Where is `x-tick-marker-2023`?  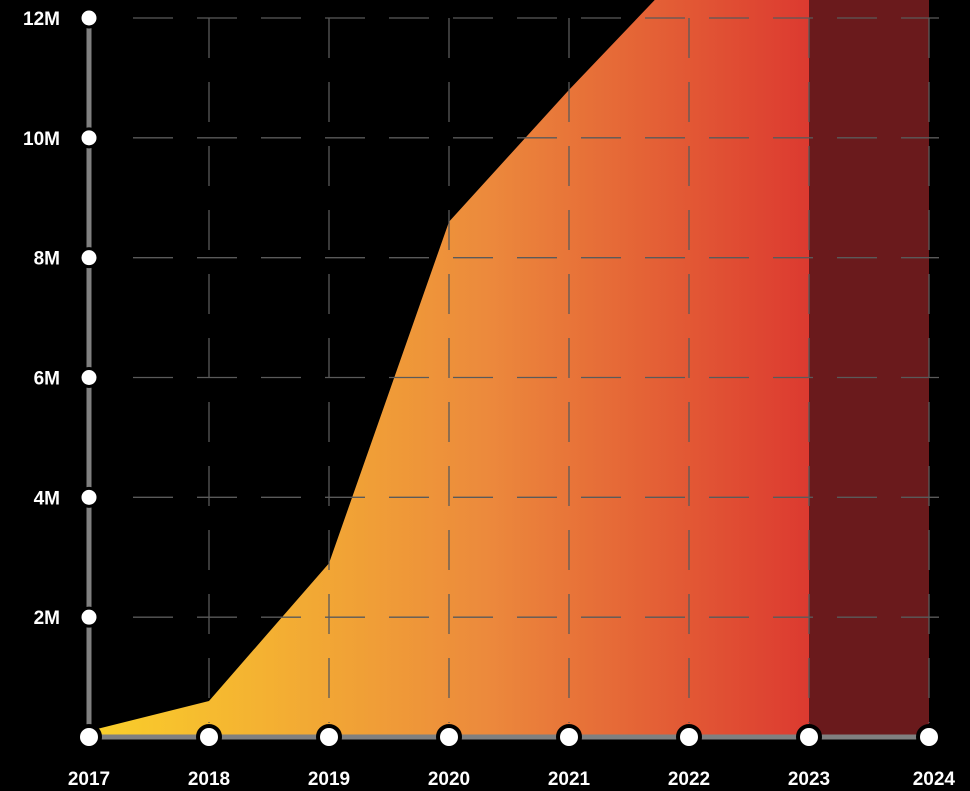
x-tick-marker-2023 is located at coordinates (809, 737).